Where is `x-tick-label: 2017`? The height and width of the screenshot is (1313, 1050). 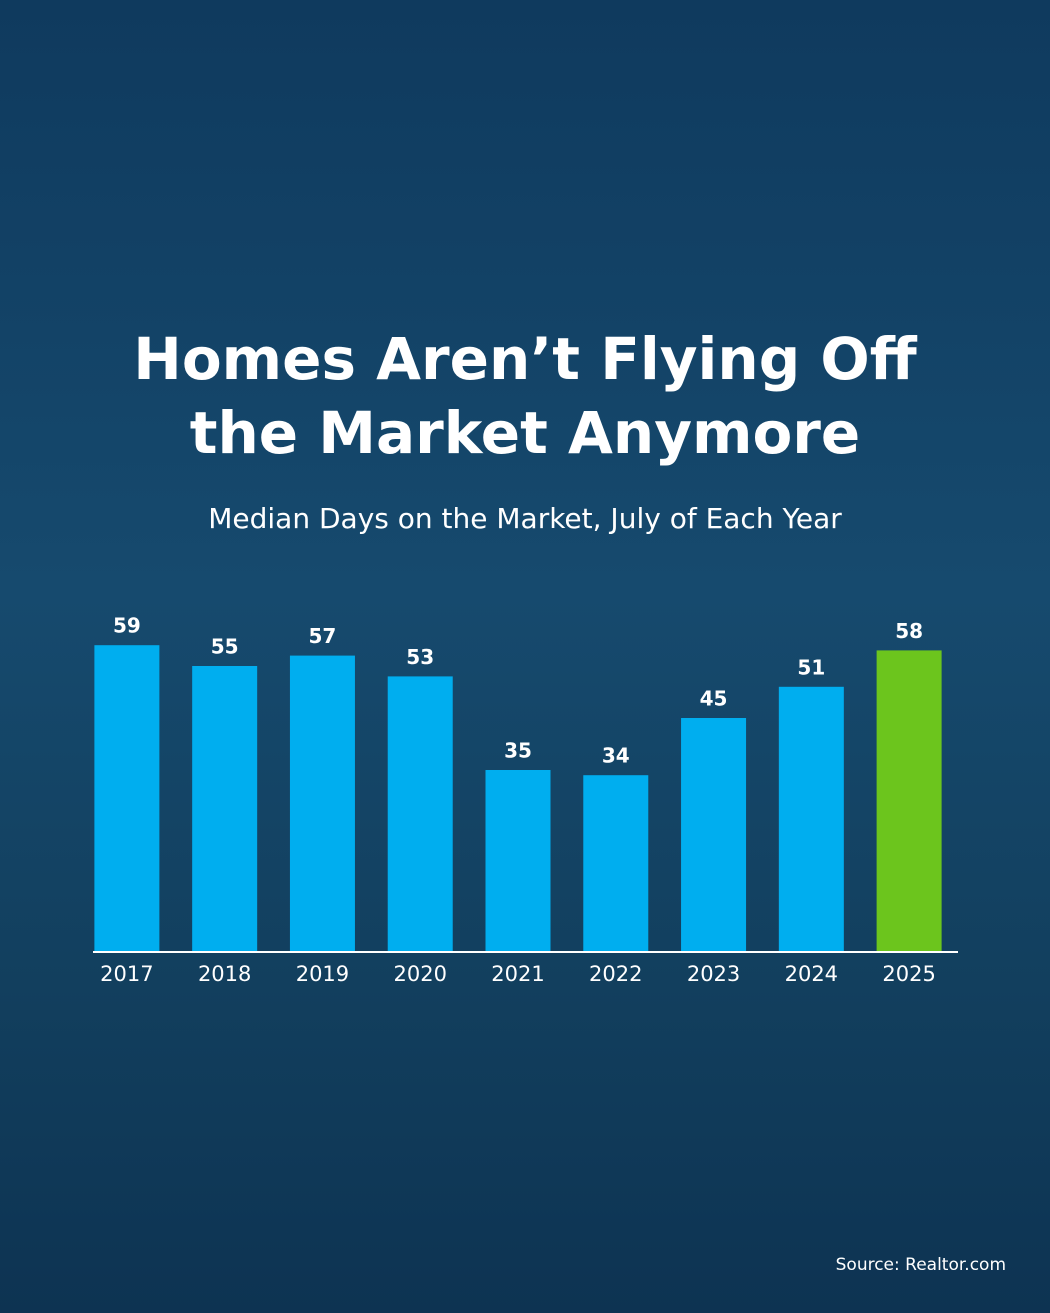
x-tick-label: 2017 is located at coordinates (126, 974).